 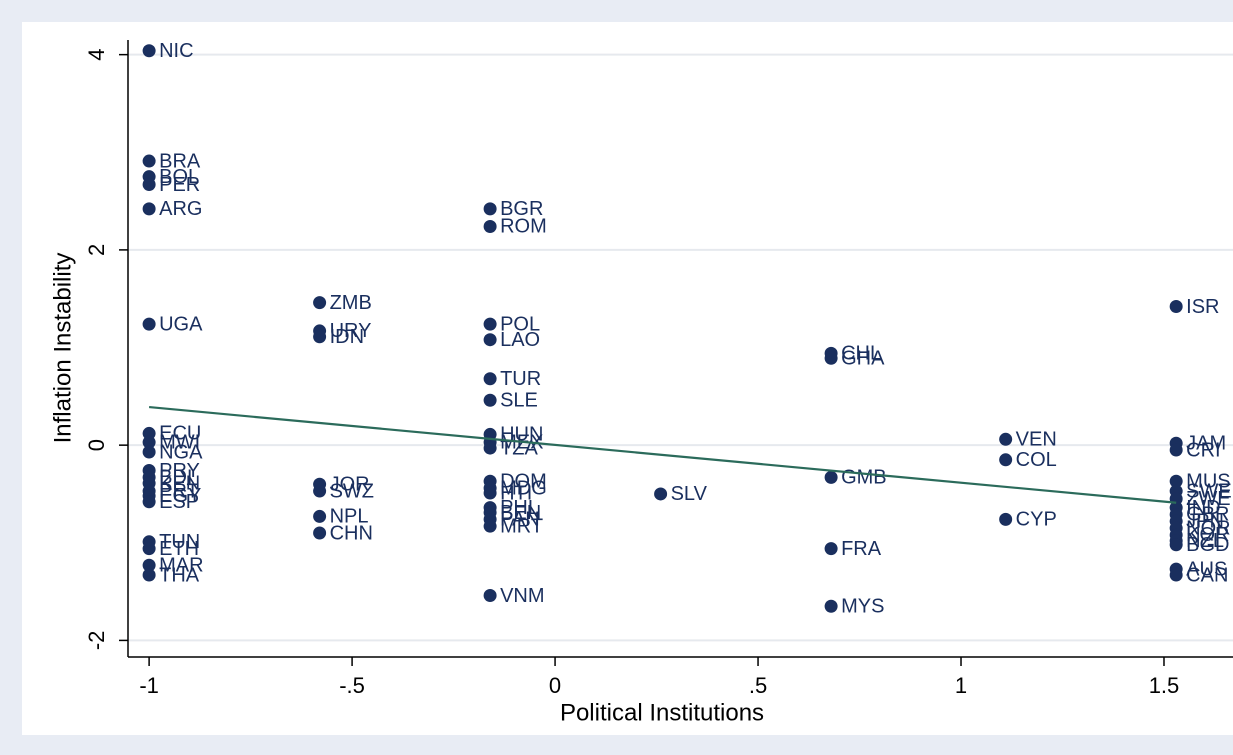 I want to click on point-label: PAN, so click(x=520, y=520).